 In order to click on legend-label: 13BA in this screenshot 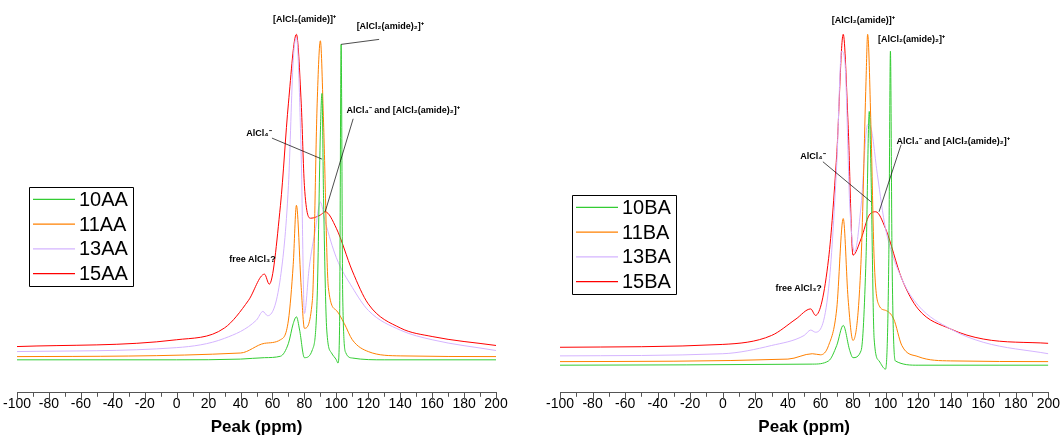, I will do `click(647, 256)`.